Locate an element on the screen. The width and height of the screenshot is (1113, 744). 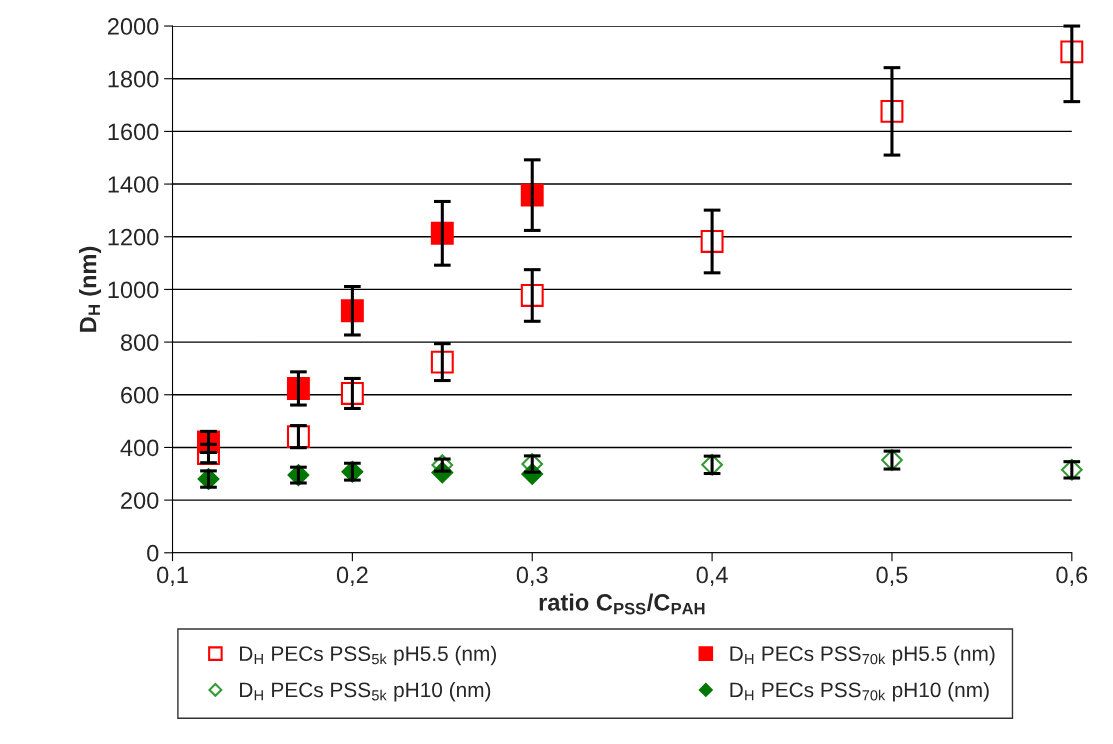
x-tick-label: 0,5 is located at coordinates (892, 576).